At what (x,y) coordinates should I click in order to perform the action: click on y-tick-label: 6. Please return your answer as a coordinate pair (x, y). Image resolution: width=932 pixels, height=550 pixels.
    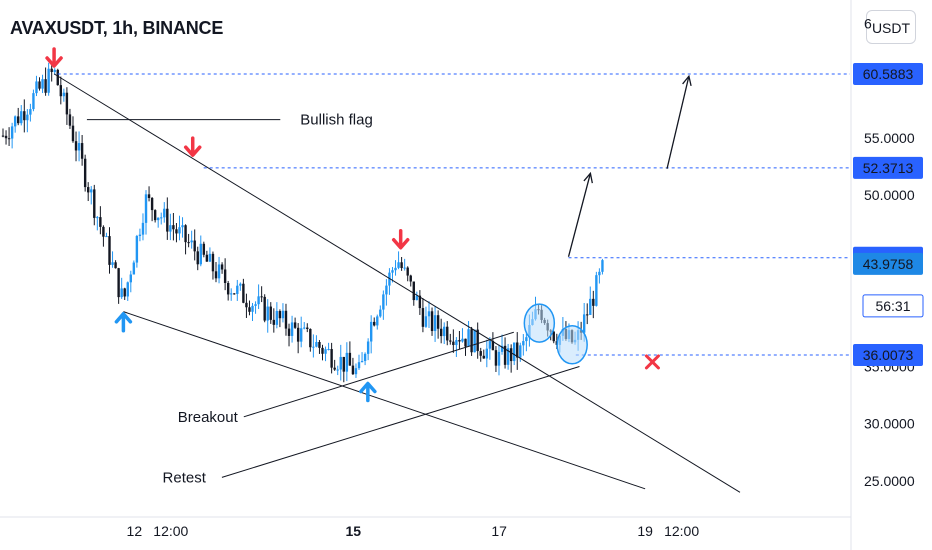
    Looking at the image, I should click on (868, 24).